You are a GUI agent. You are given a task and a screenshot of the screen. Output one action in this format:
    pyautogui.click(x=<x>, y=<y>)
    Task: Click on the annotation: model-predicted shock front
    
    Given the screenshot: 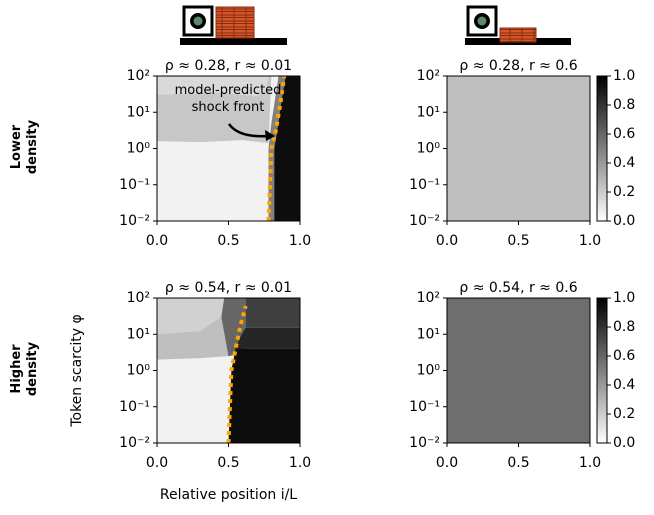 What is the action you would take?
    pyautogui.click(x=228, y=99)
    